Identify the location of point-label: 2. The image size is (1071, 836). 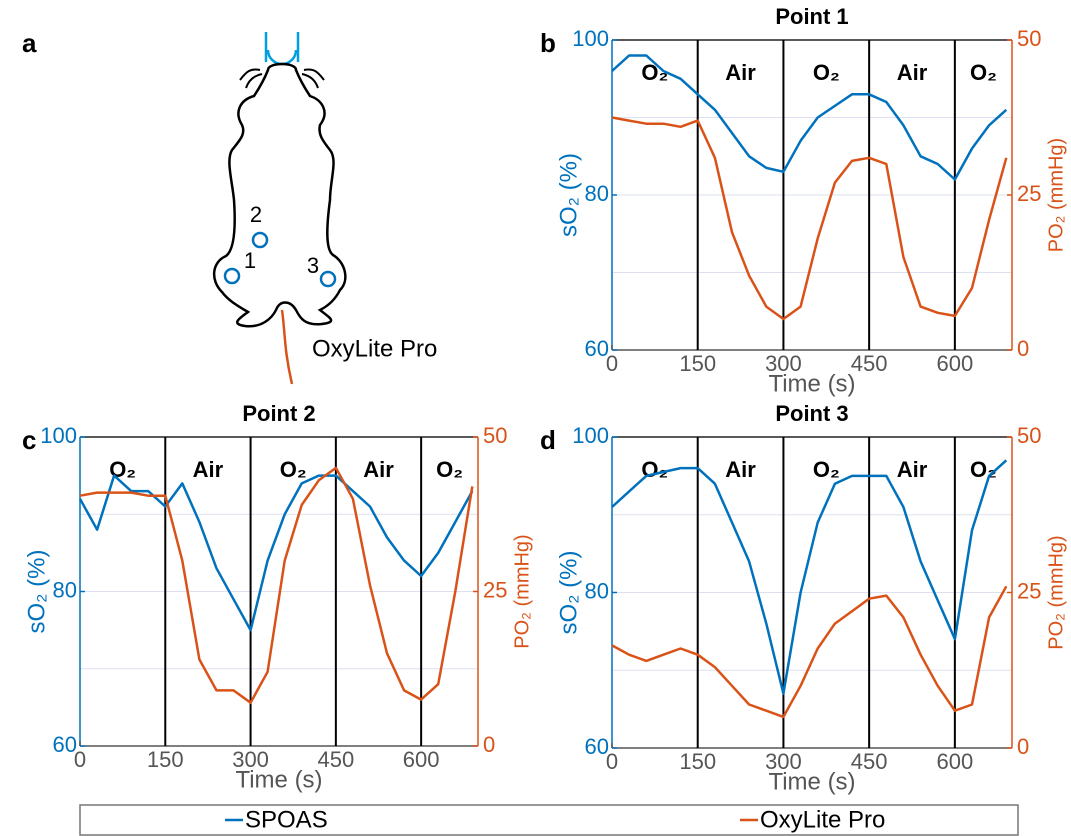
(256, 214).